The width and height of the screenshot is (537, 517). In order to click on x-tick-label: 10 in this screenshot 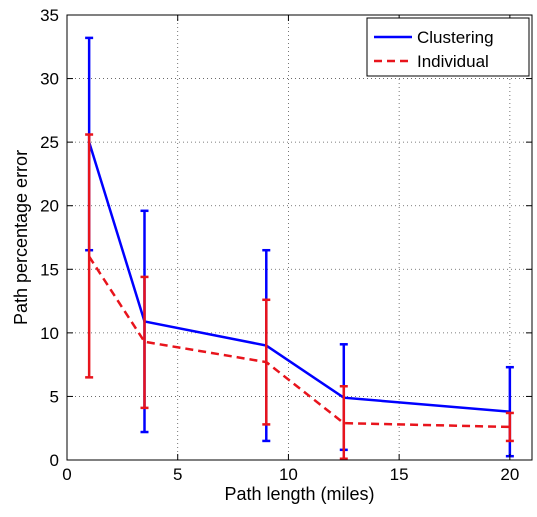, I will do `click(288, 474)`.